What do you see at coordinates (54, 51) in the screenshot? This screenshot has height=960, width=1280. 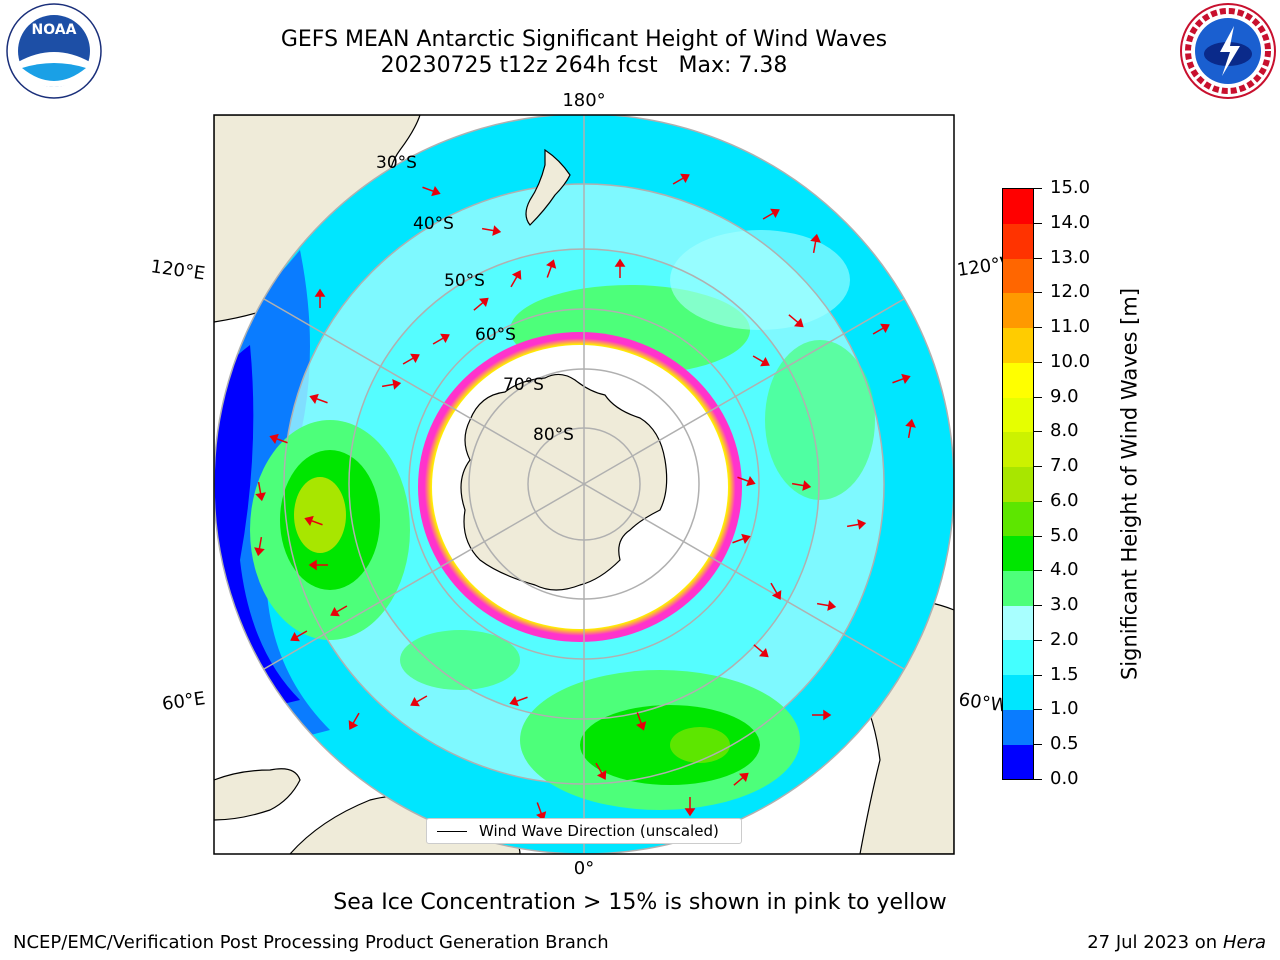 I see `noaa-logo: NOAA` at bounding box center [54, 51].